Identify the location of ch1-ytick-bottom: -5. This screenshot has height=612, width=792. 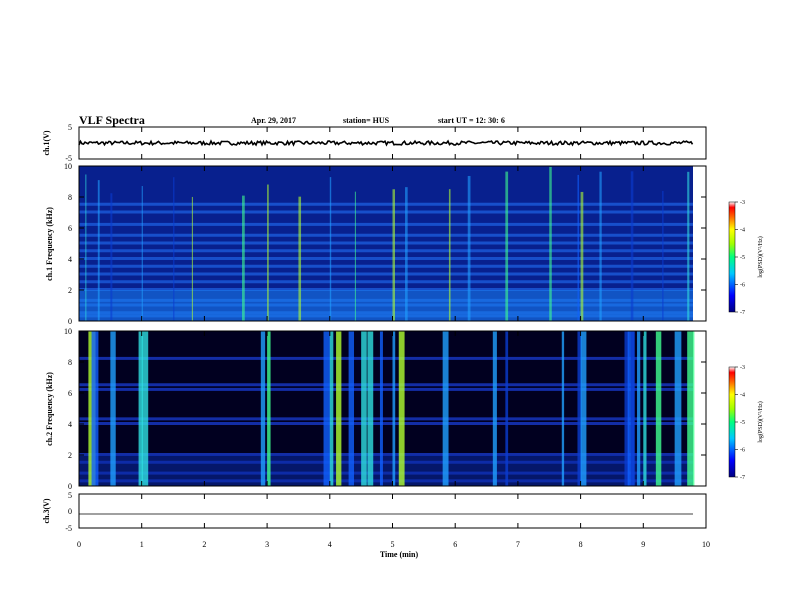
(68, 158).